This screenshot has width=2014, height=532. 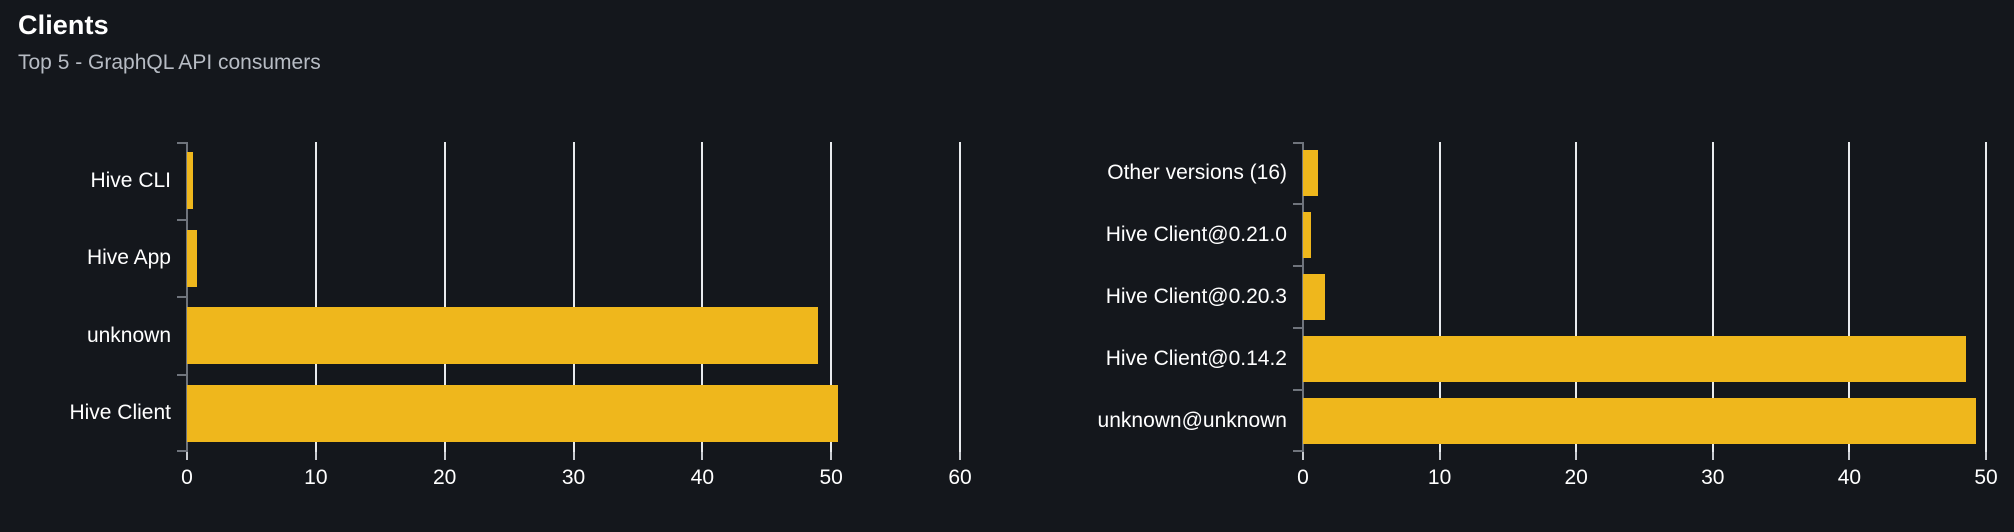 I want to click on y-axis-category-label: Hive Client@0.14.2, so click(x=1196, y=358).